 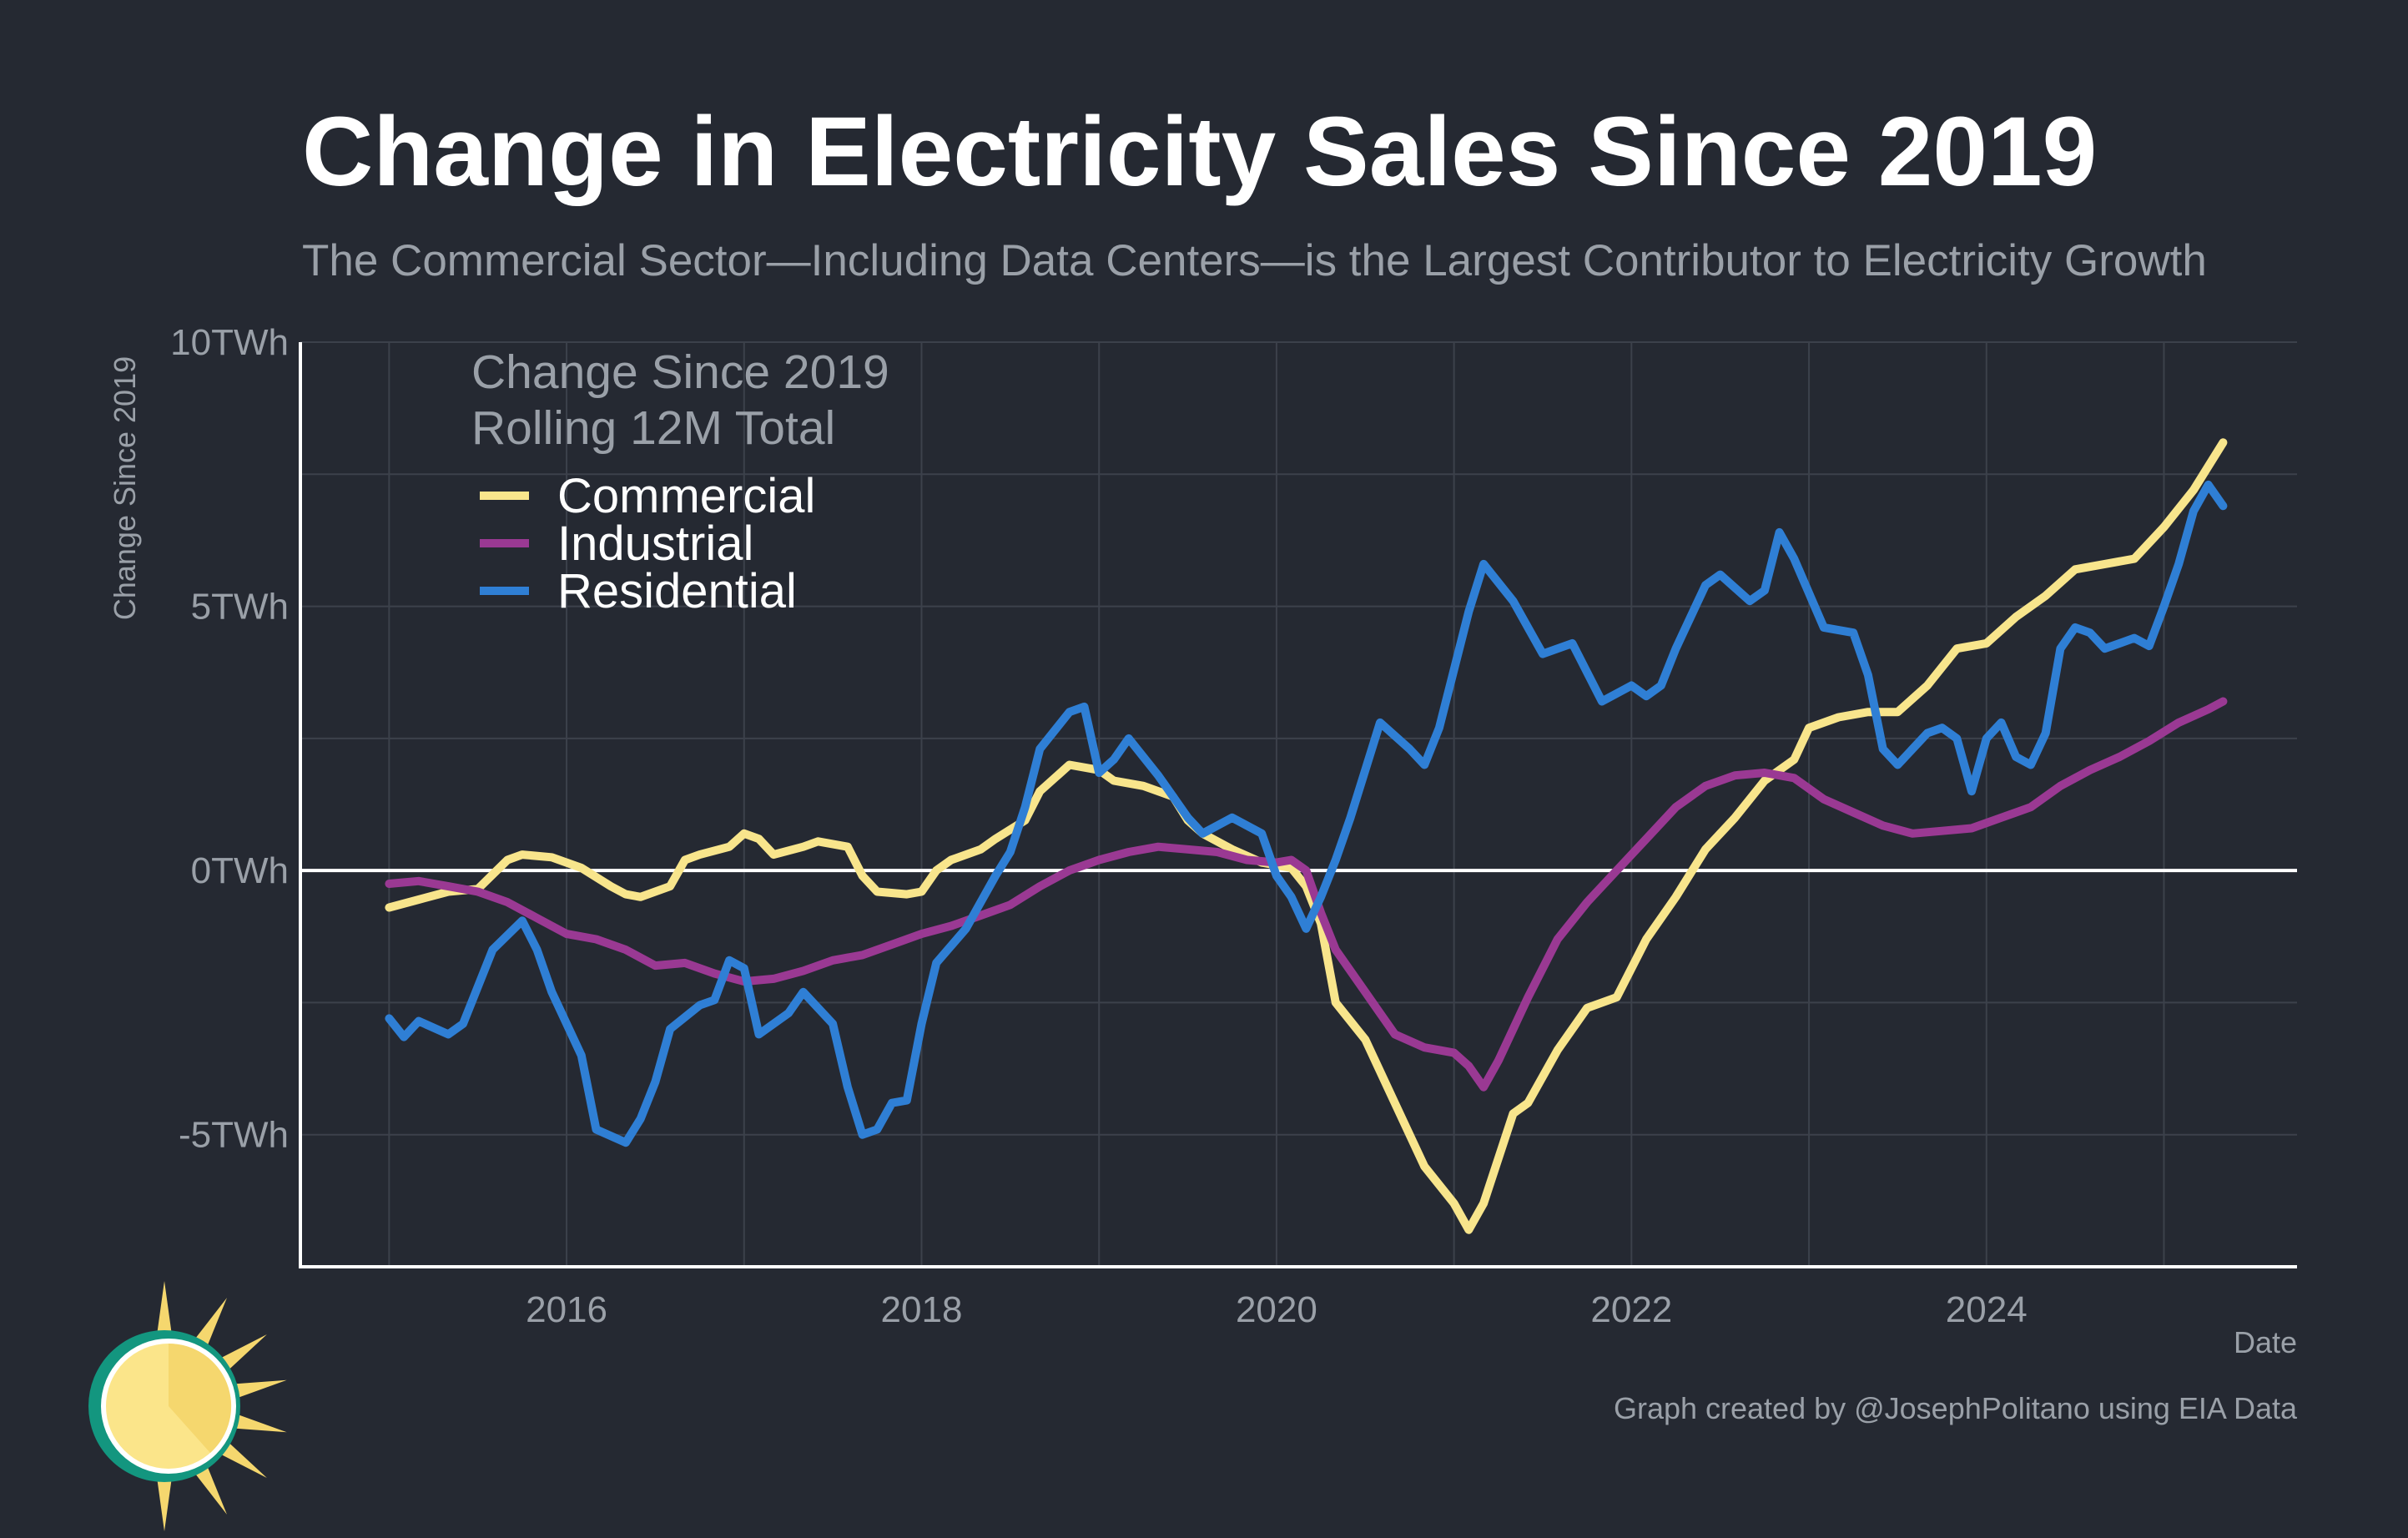 What do you see at coordinates (240, 870) in the screenshot?
I see `y-tick-label: 0TWh` at bounding box center [240, 870].